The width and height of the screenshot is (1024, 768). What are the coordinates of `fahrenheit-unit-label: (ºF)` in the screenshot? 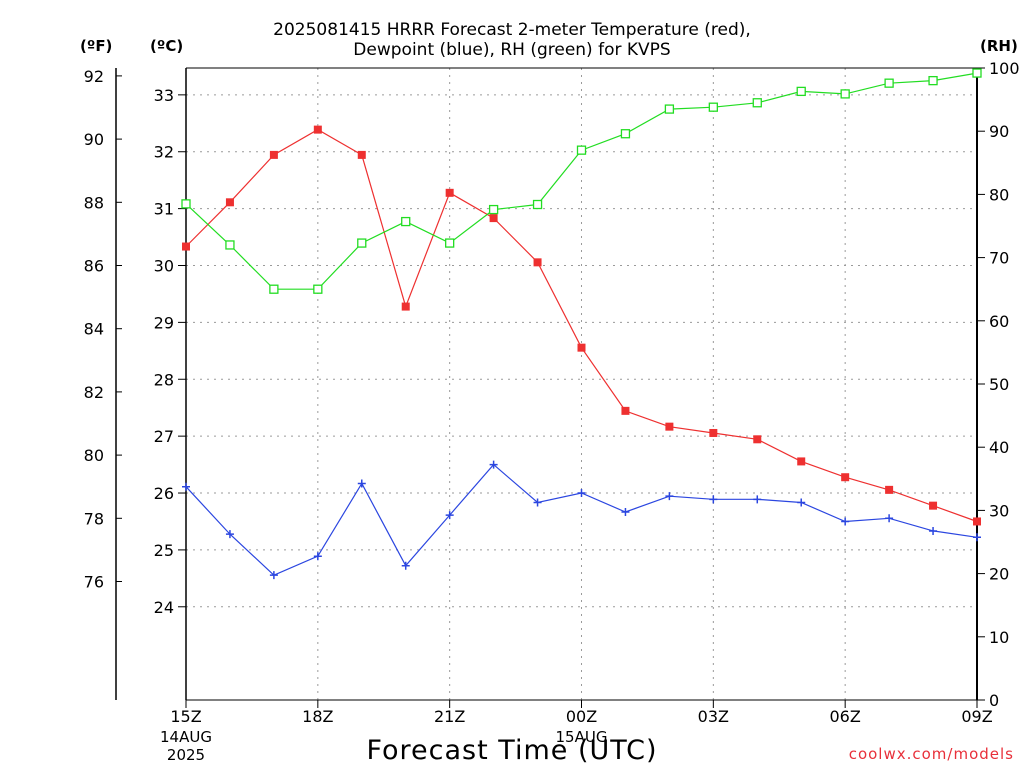 It's located at (96, 46).